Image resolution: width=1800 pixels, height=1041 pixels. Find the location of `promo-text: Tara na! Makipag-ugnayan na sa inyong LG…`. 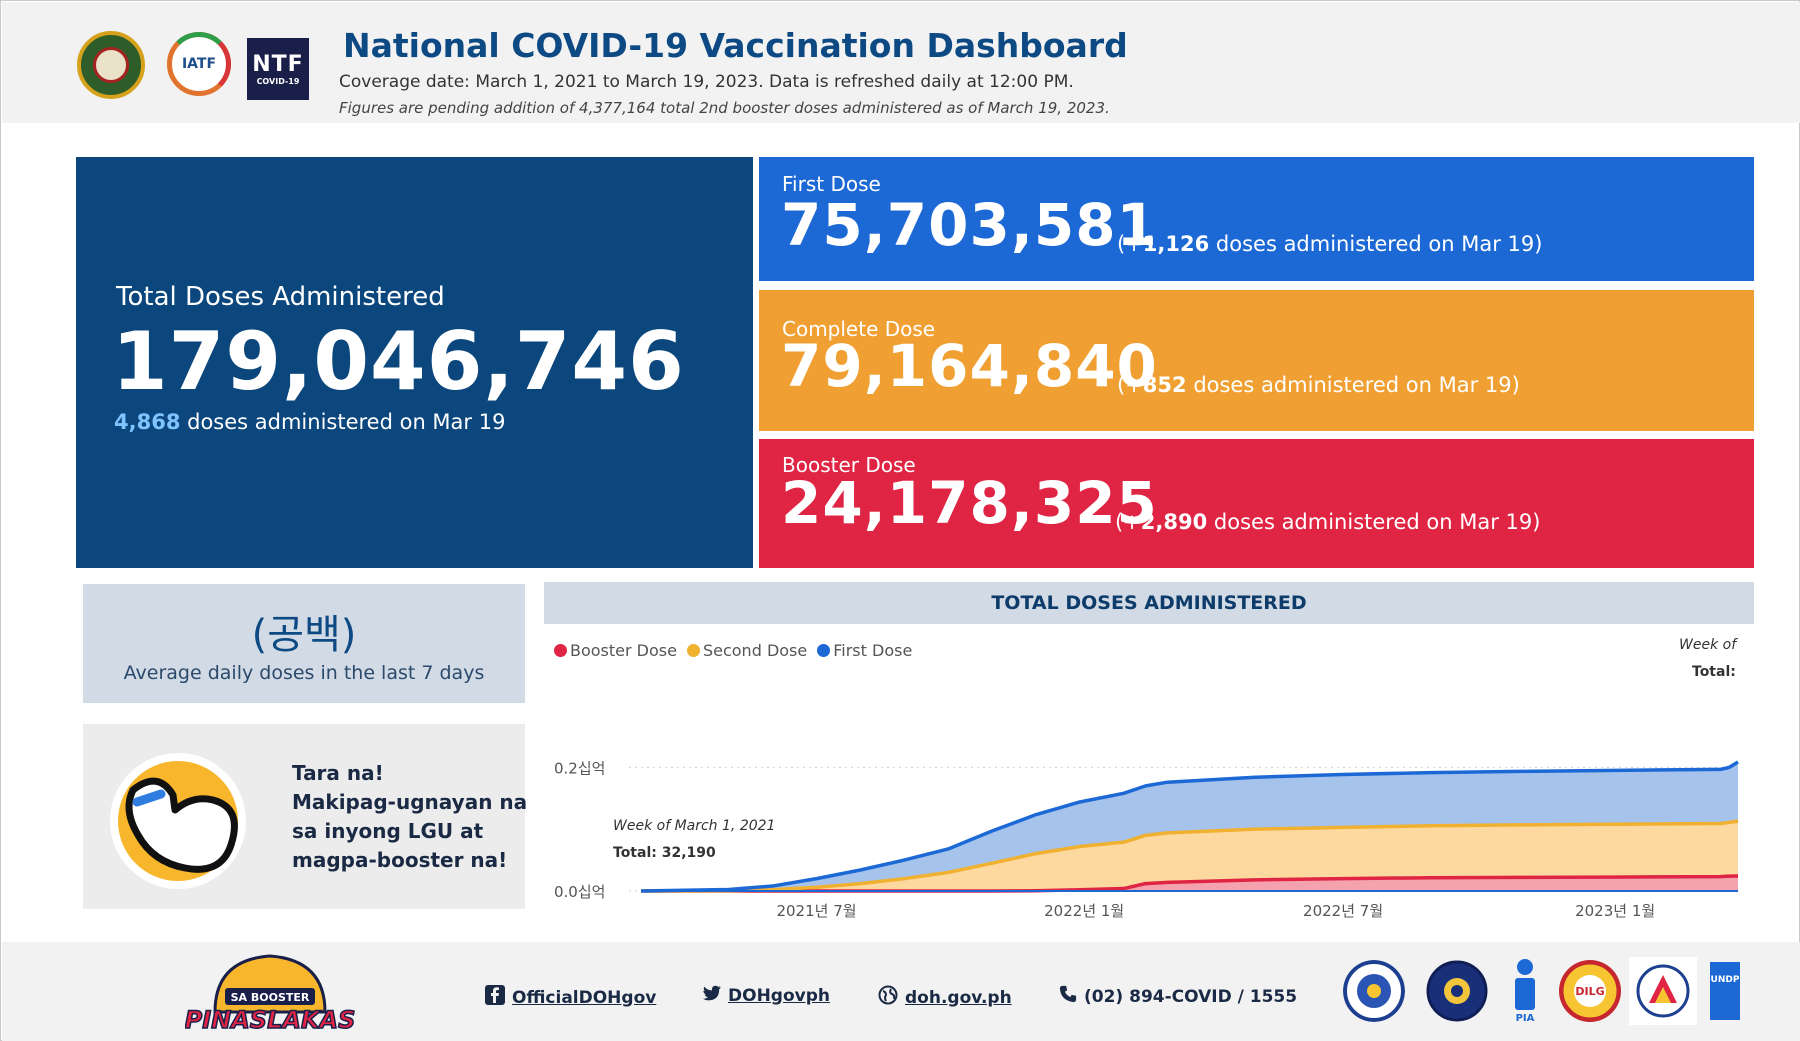

promo-text: Tara na! Makipag-ugnayan na sa inyong LG… is located at coordinates (410, 816).